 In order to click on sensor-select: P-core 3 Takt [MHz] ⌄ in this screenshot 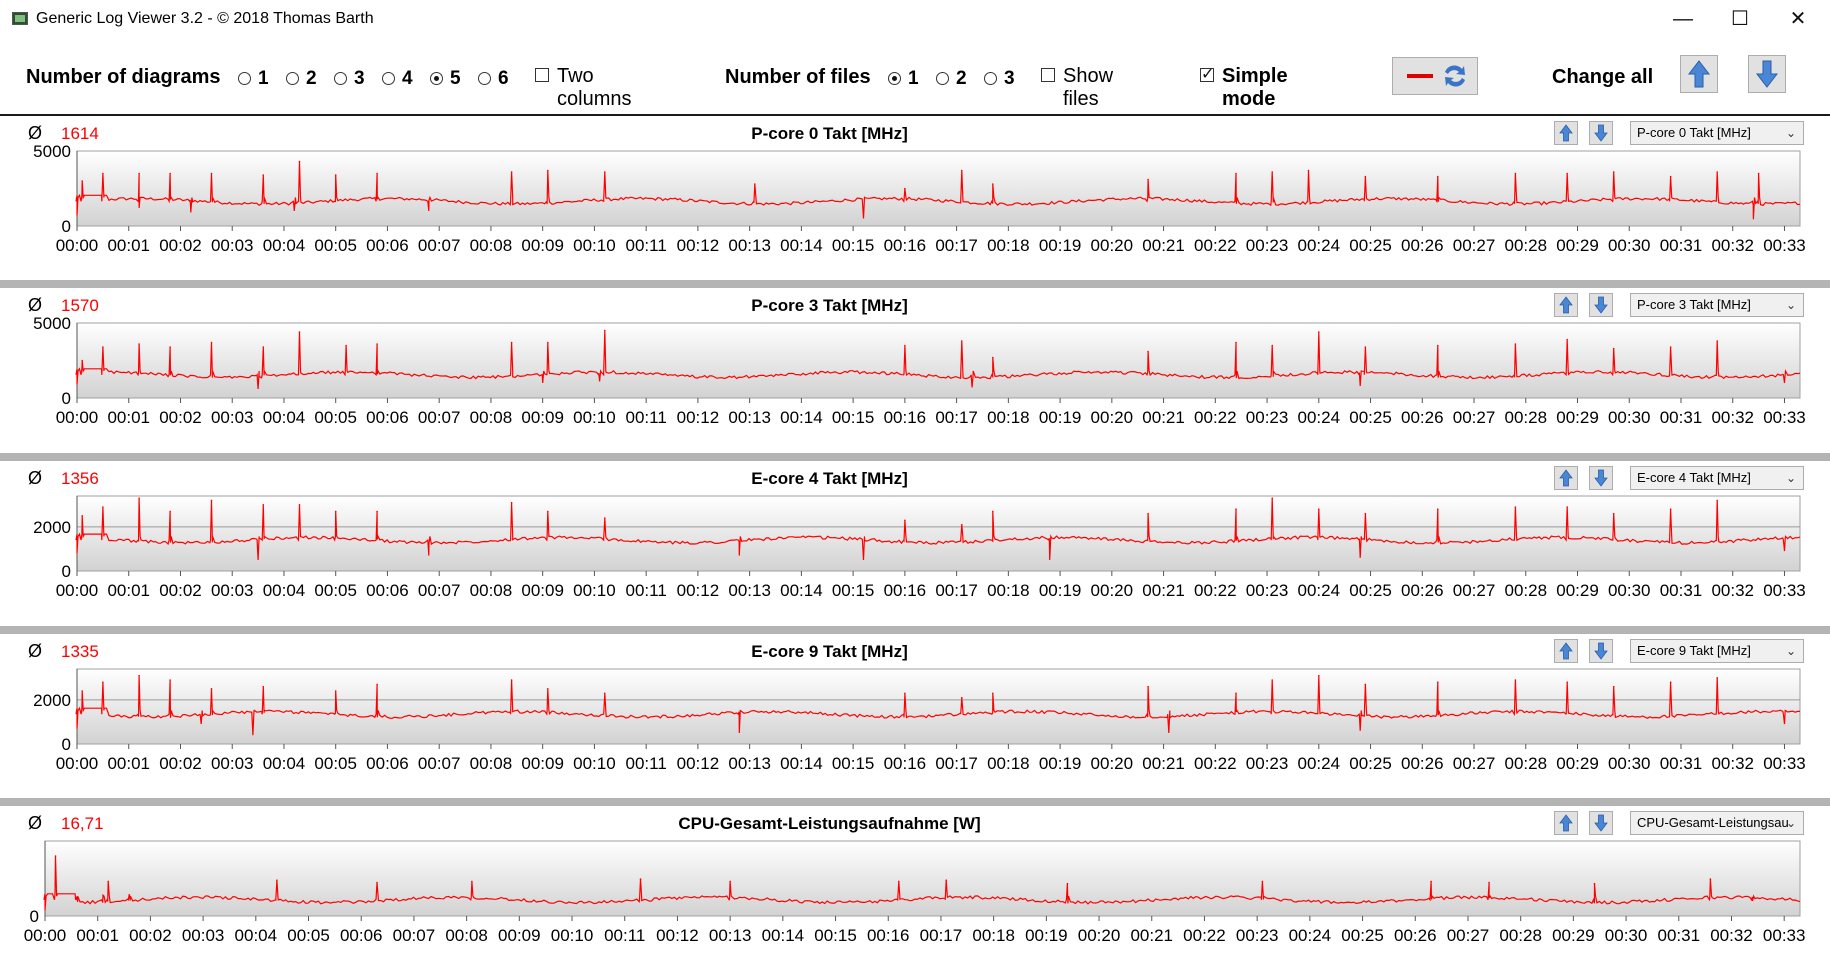, I will do `click(1717, 305)`.